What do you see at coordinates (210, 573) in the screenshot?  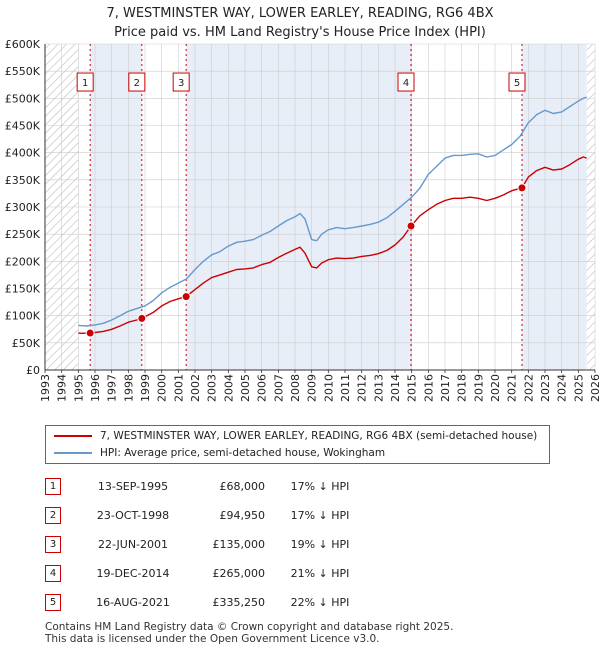 I see `table-row: 4 19-DEC-2014 £265,000 21% ↓ HPI` at bounding box center [210, 573].